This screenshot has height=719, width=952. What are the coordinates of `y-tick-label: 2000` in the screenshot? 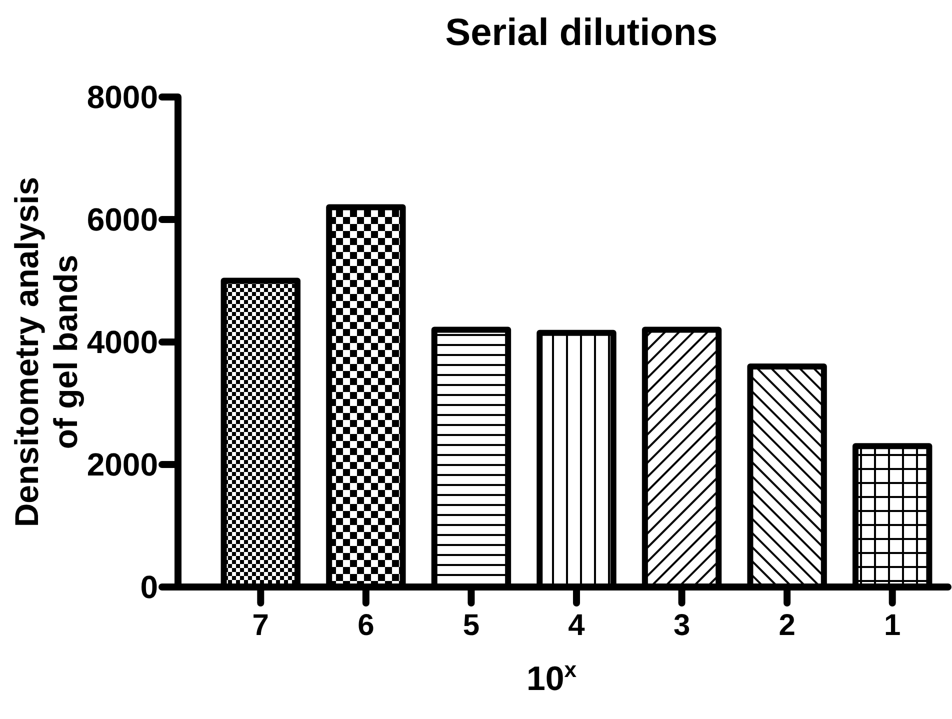 It's located at (122, 464).